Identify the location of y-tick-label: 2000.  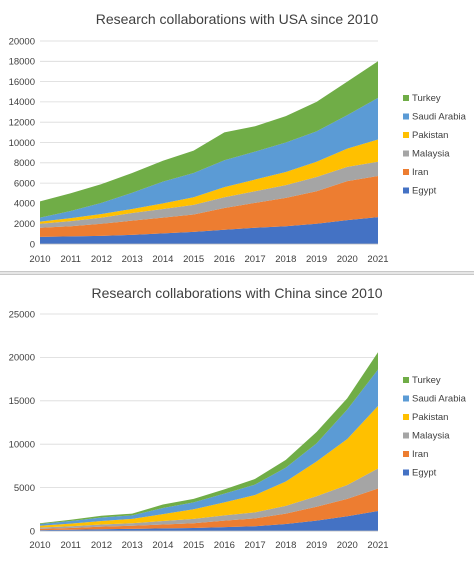
(24, 224).